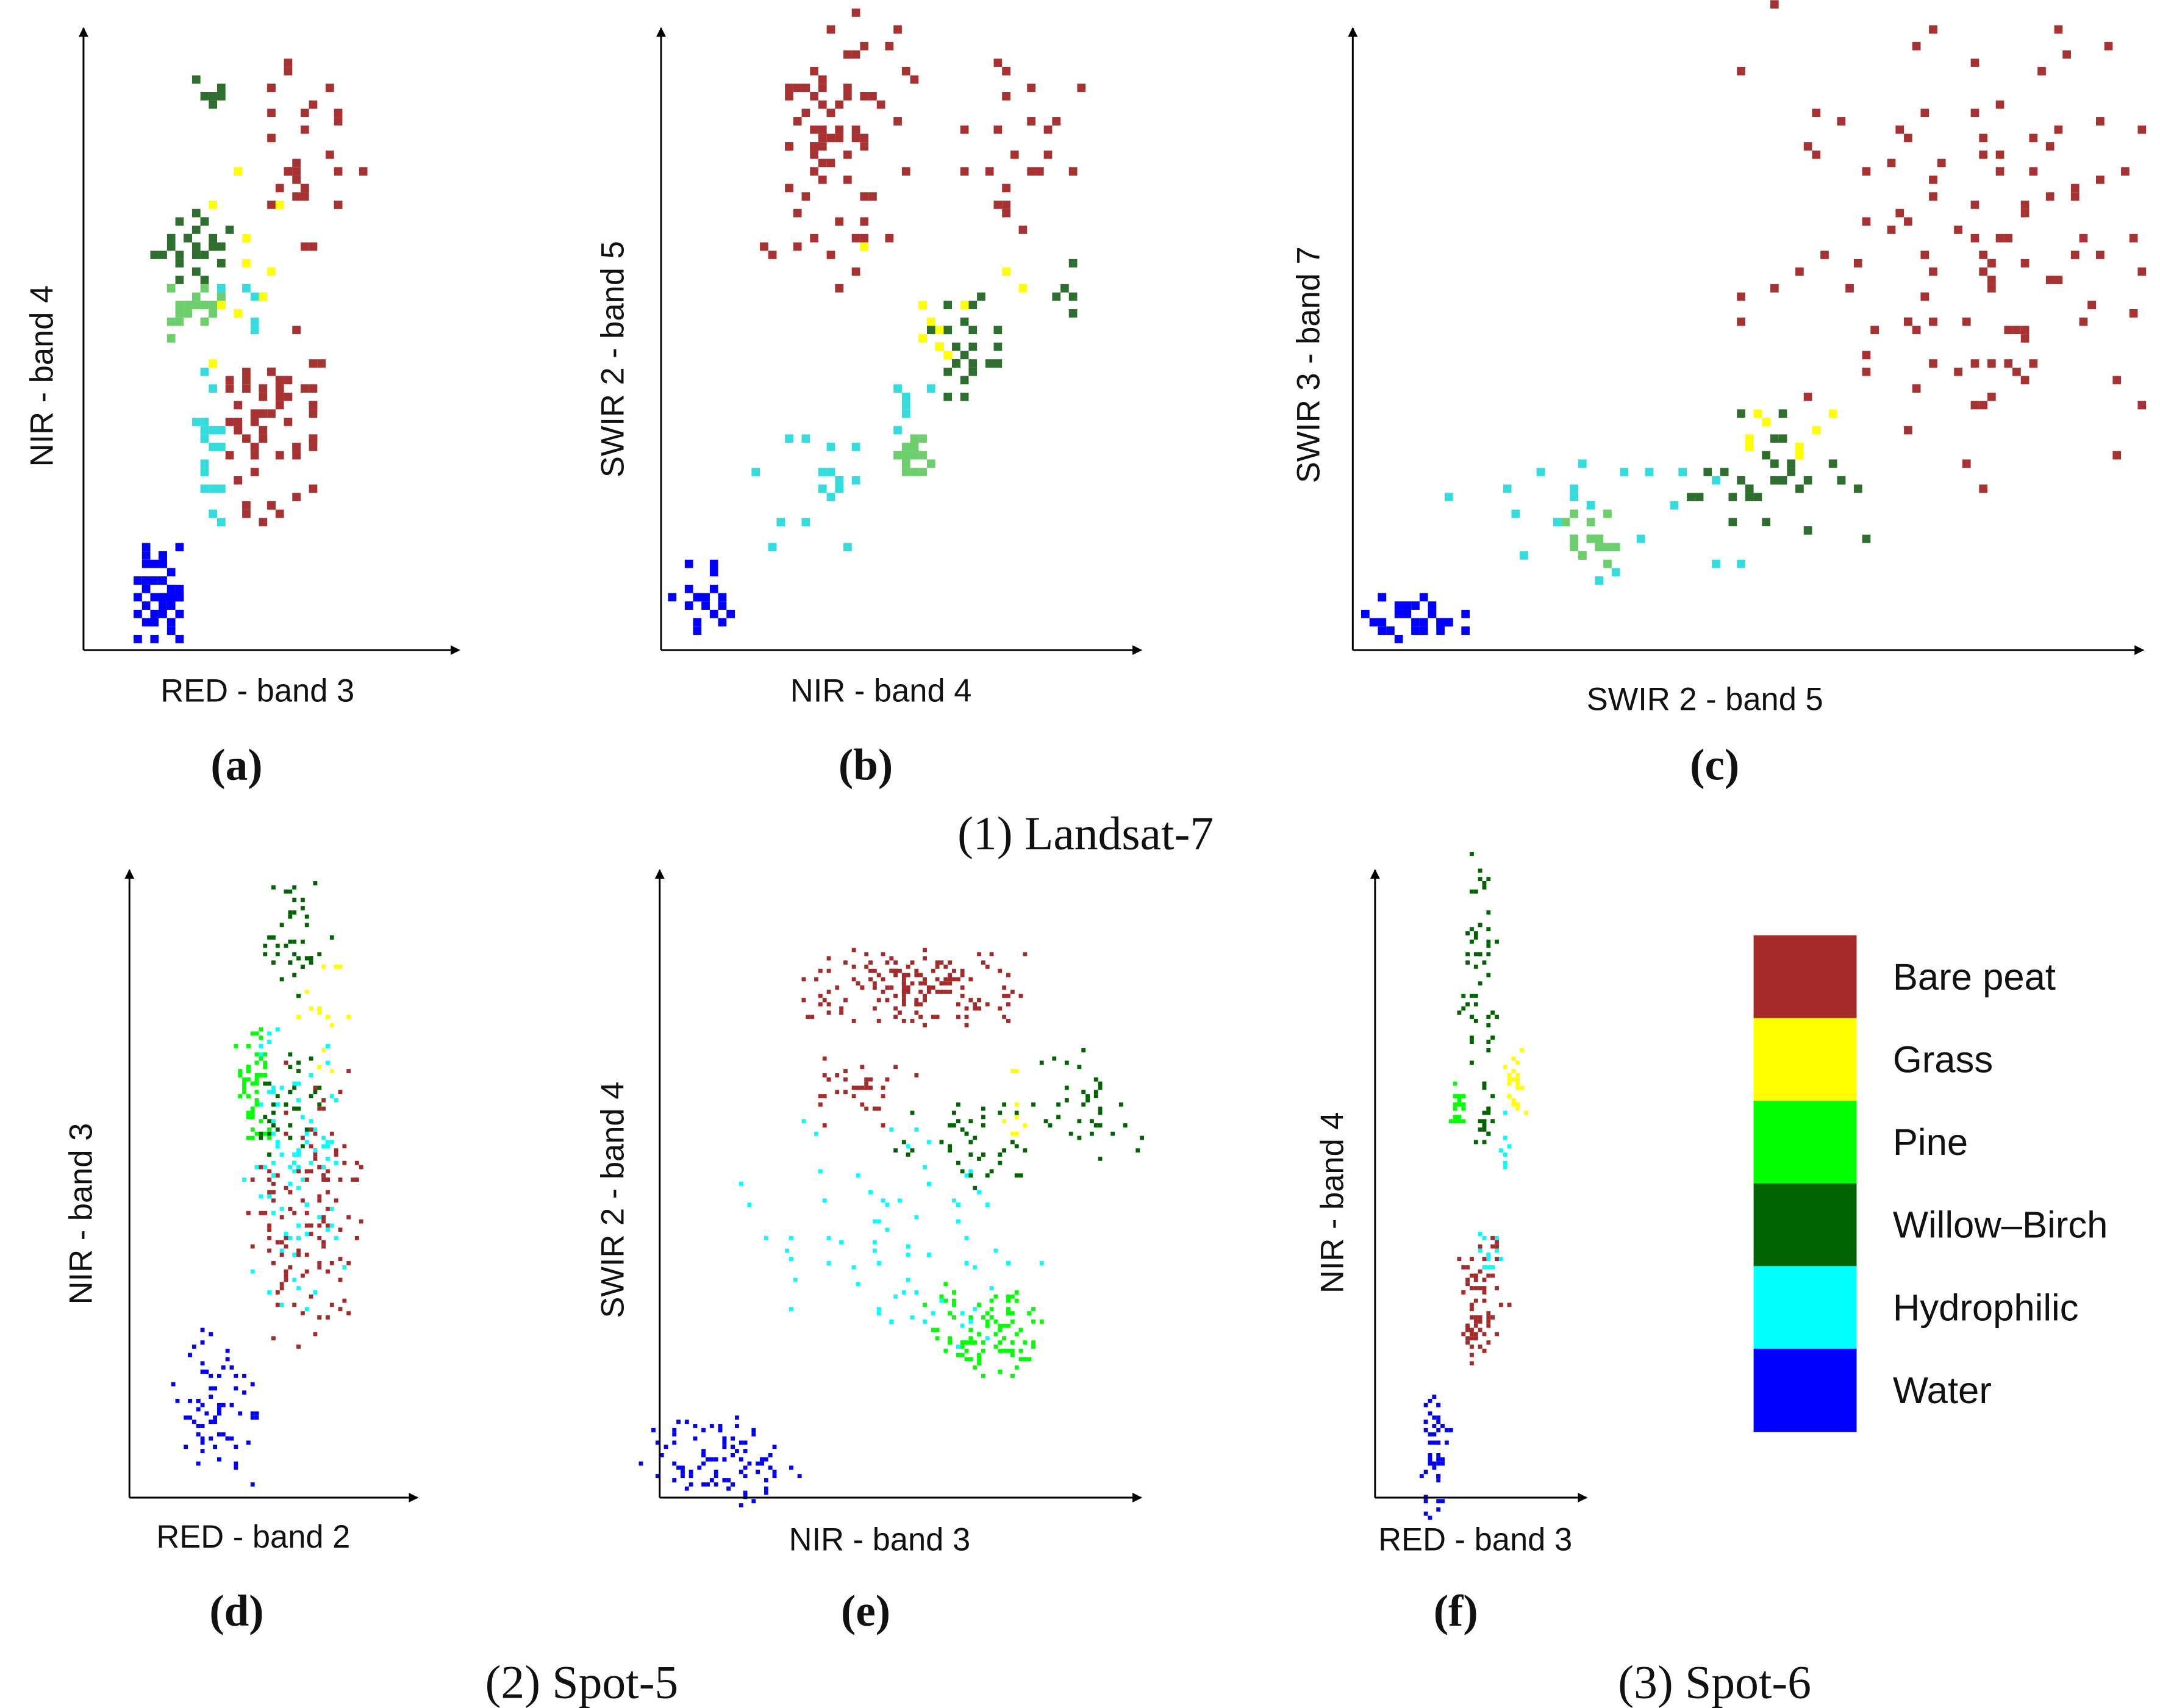  I want to click on legend-label: Hydrophilic, so click(1986, 1308).